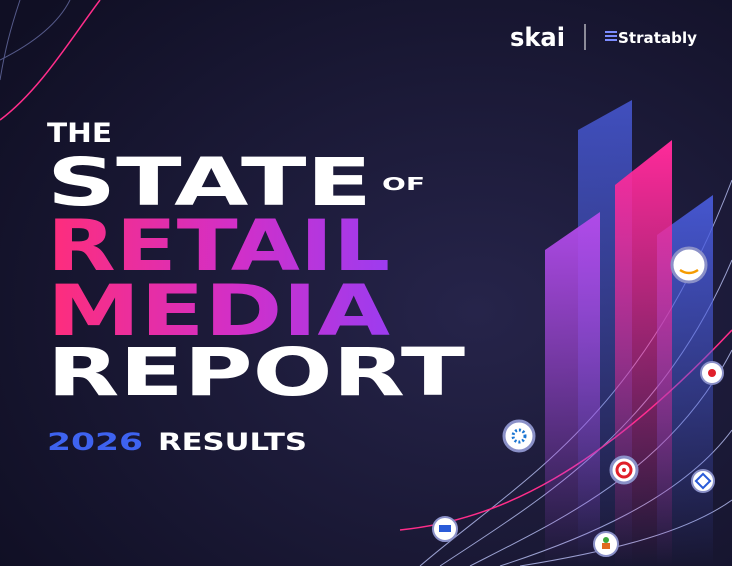  I want to click on title-line: THE, so click(79, 133).